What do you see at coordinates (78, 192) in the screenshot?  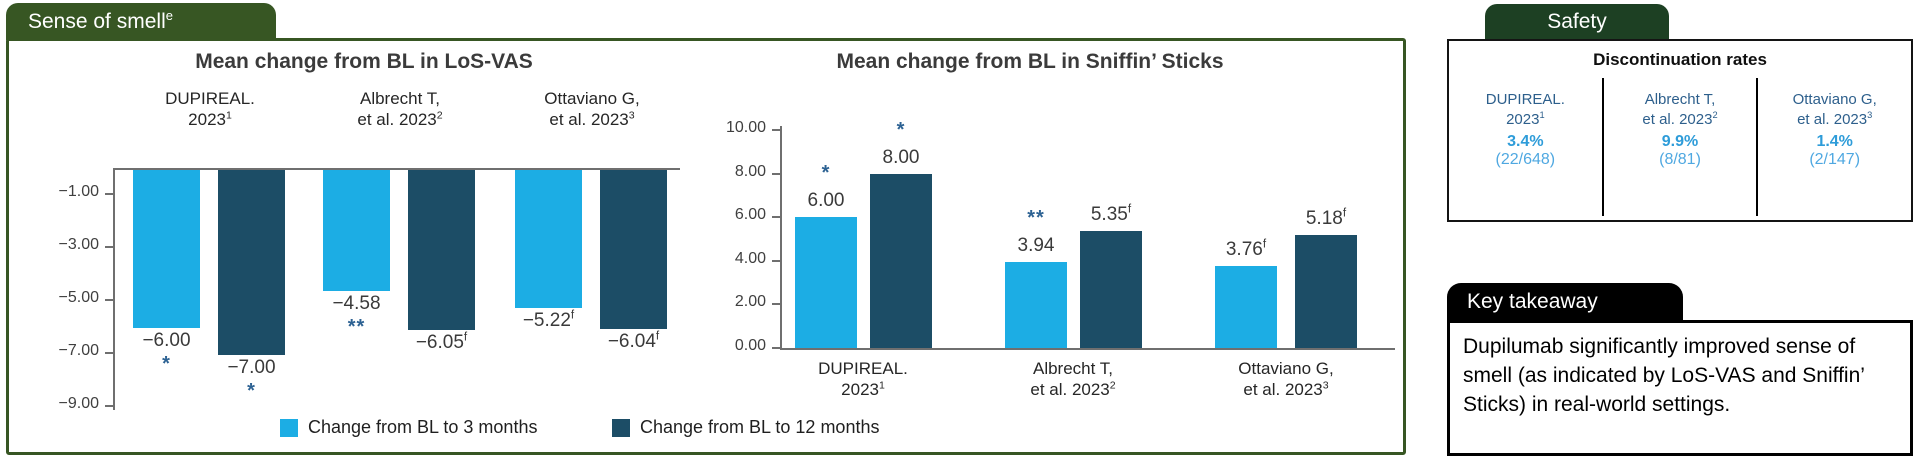 I see `axis-tick-label: −1.00` at bounding box center [78, 192].